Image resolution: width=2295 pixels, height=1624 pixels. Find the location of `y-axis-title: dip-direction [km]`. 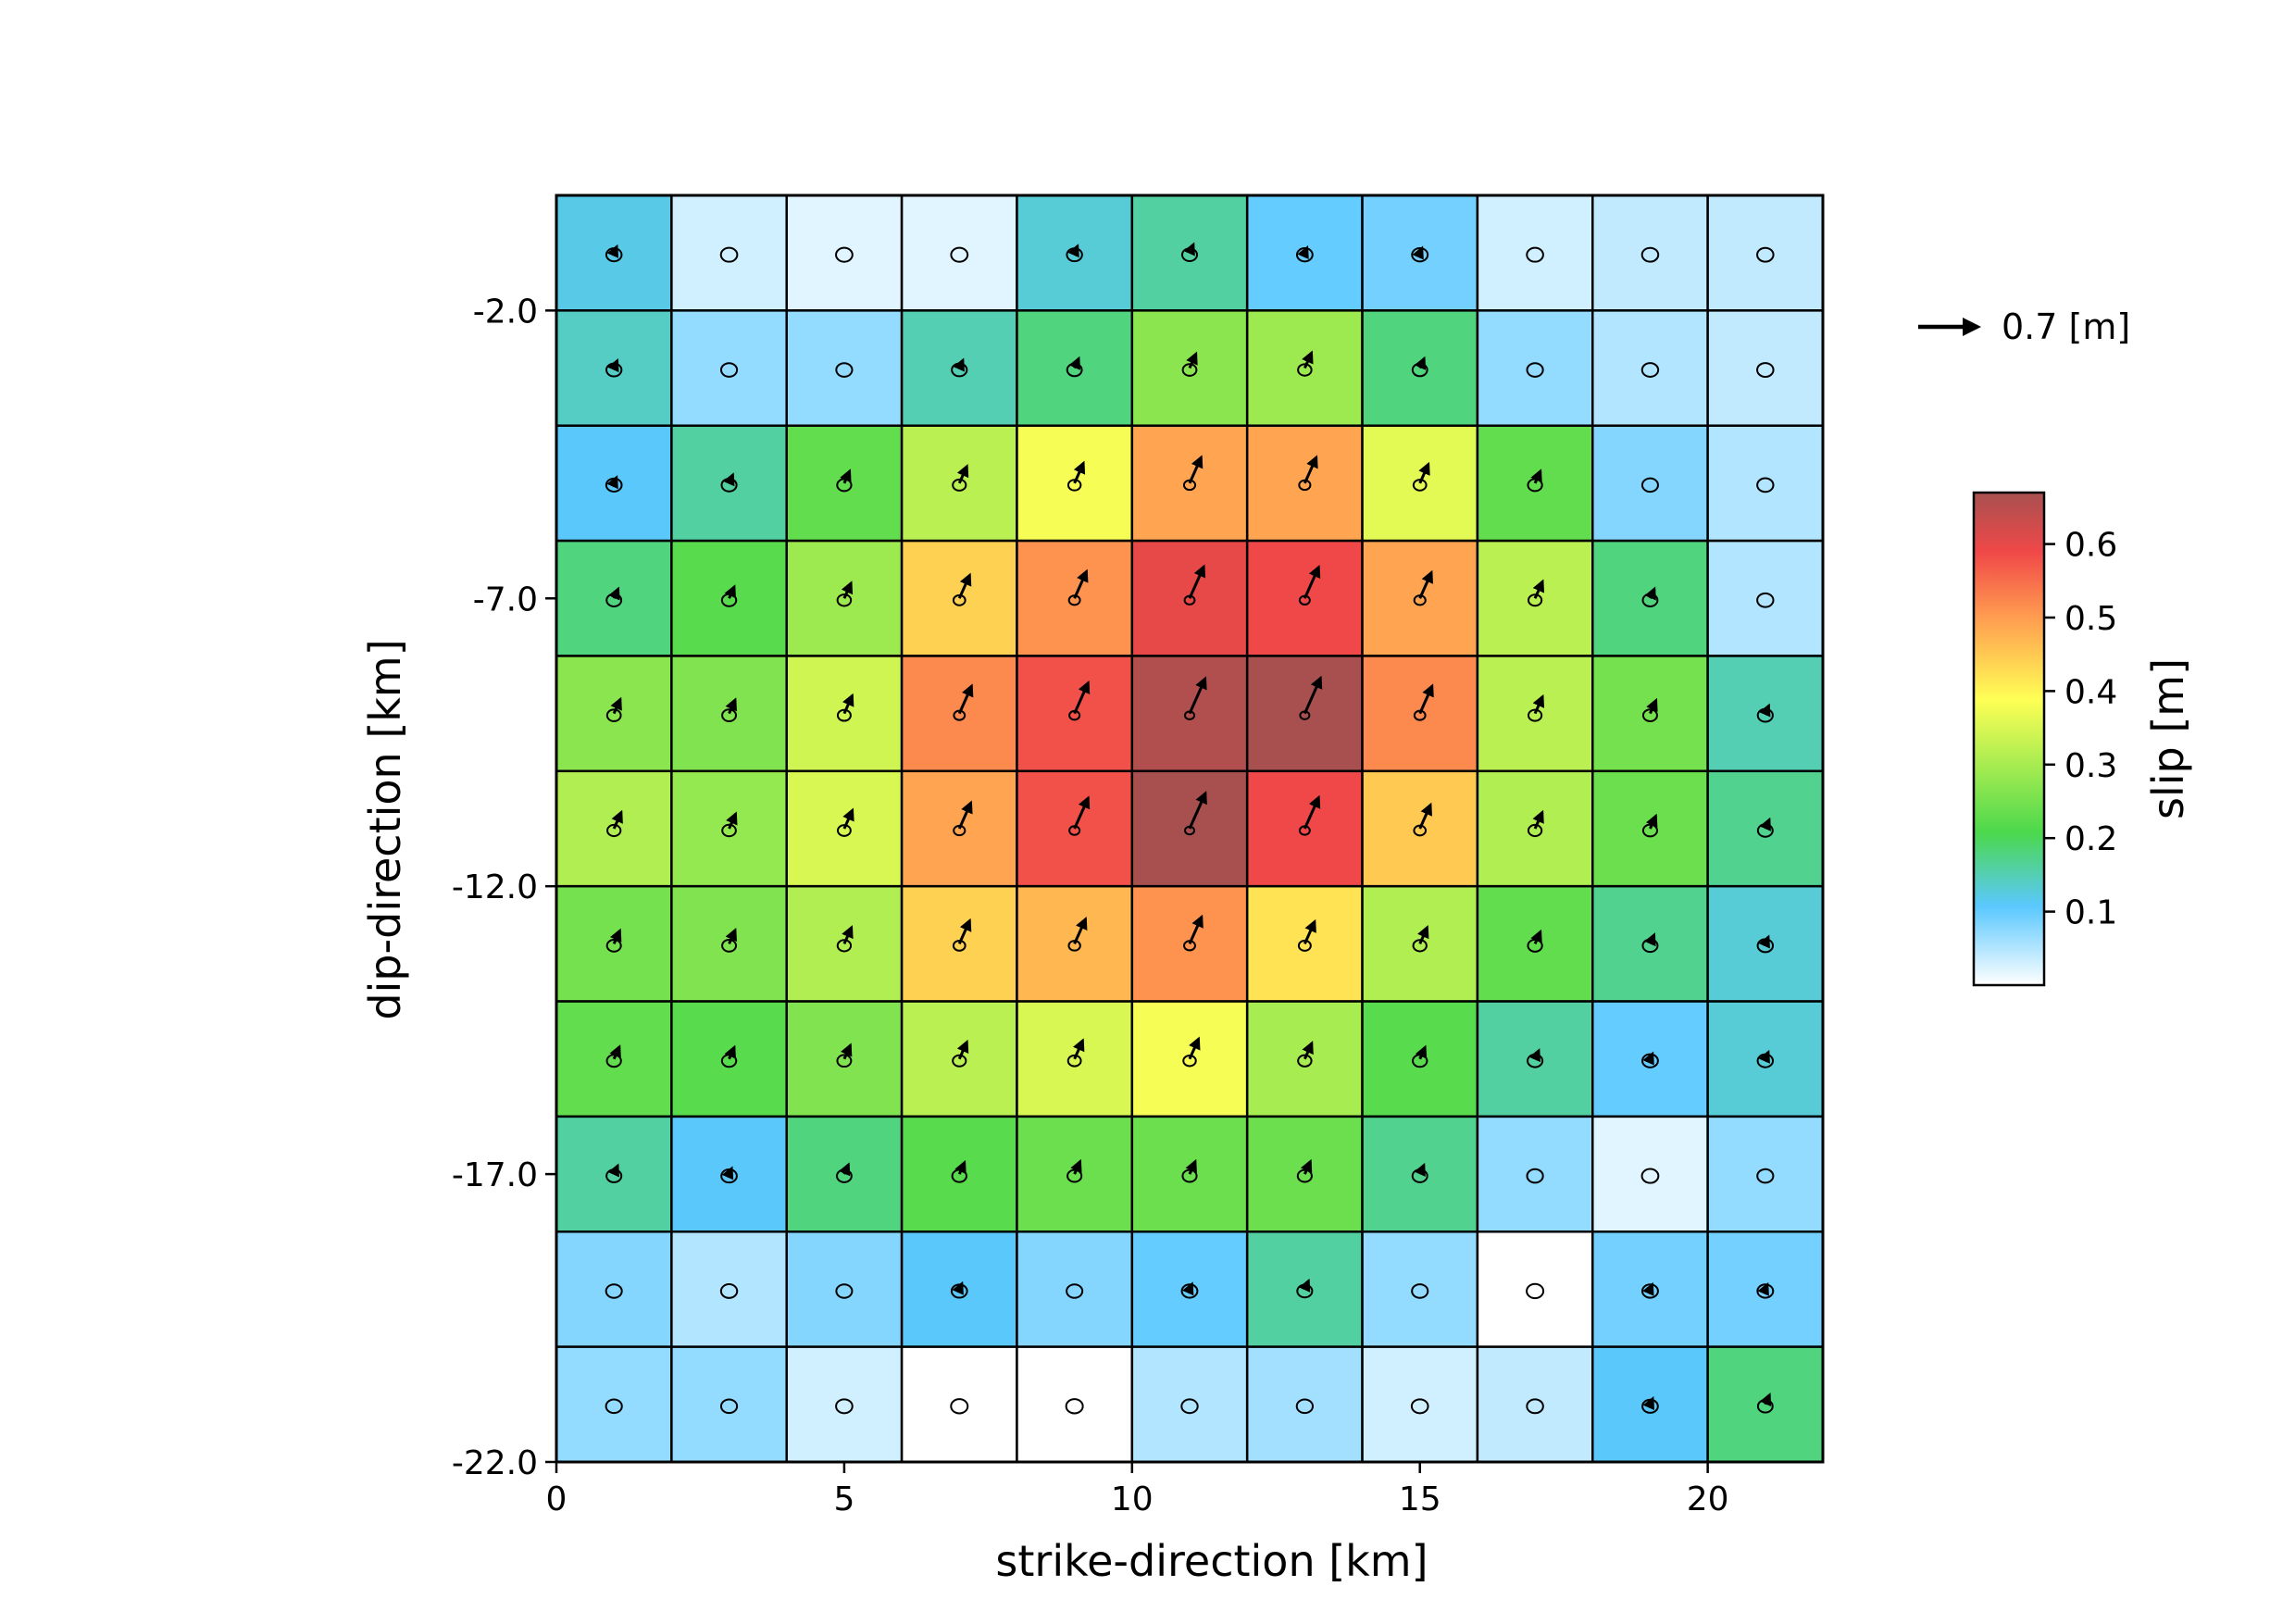

y-axis-title: dip-direction [km] is located at coordinates (385, 829).